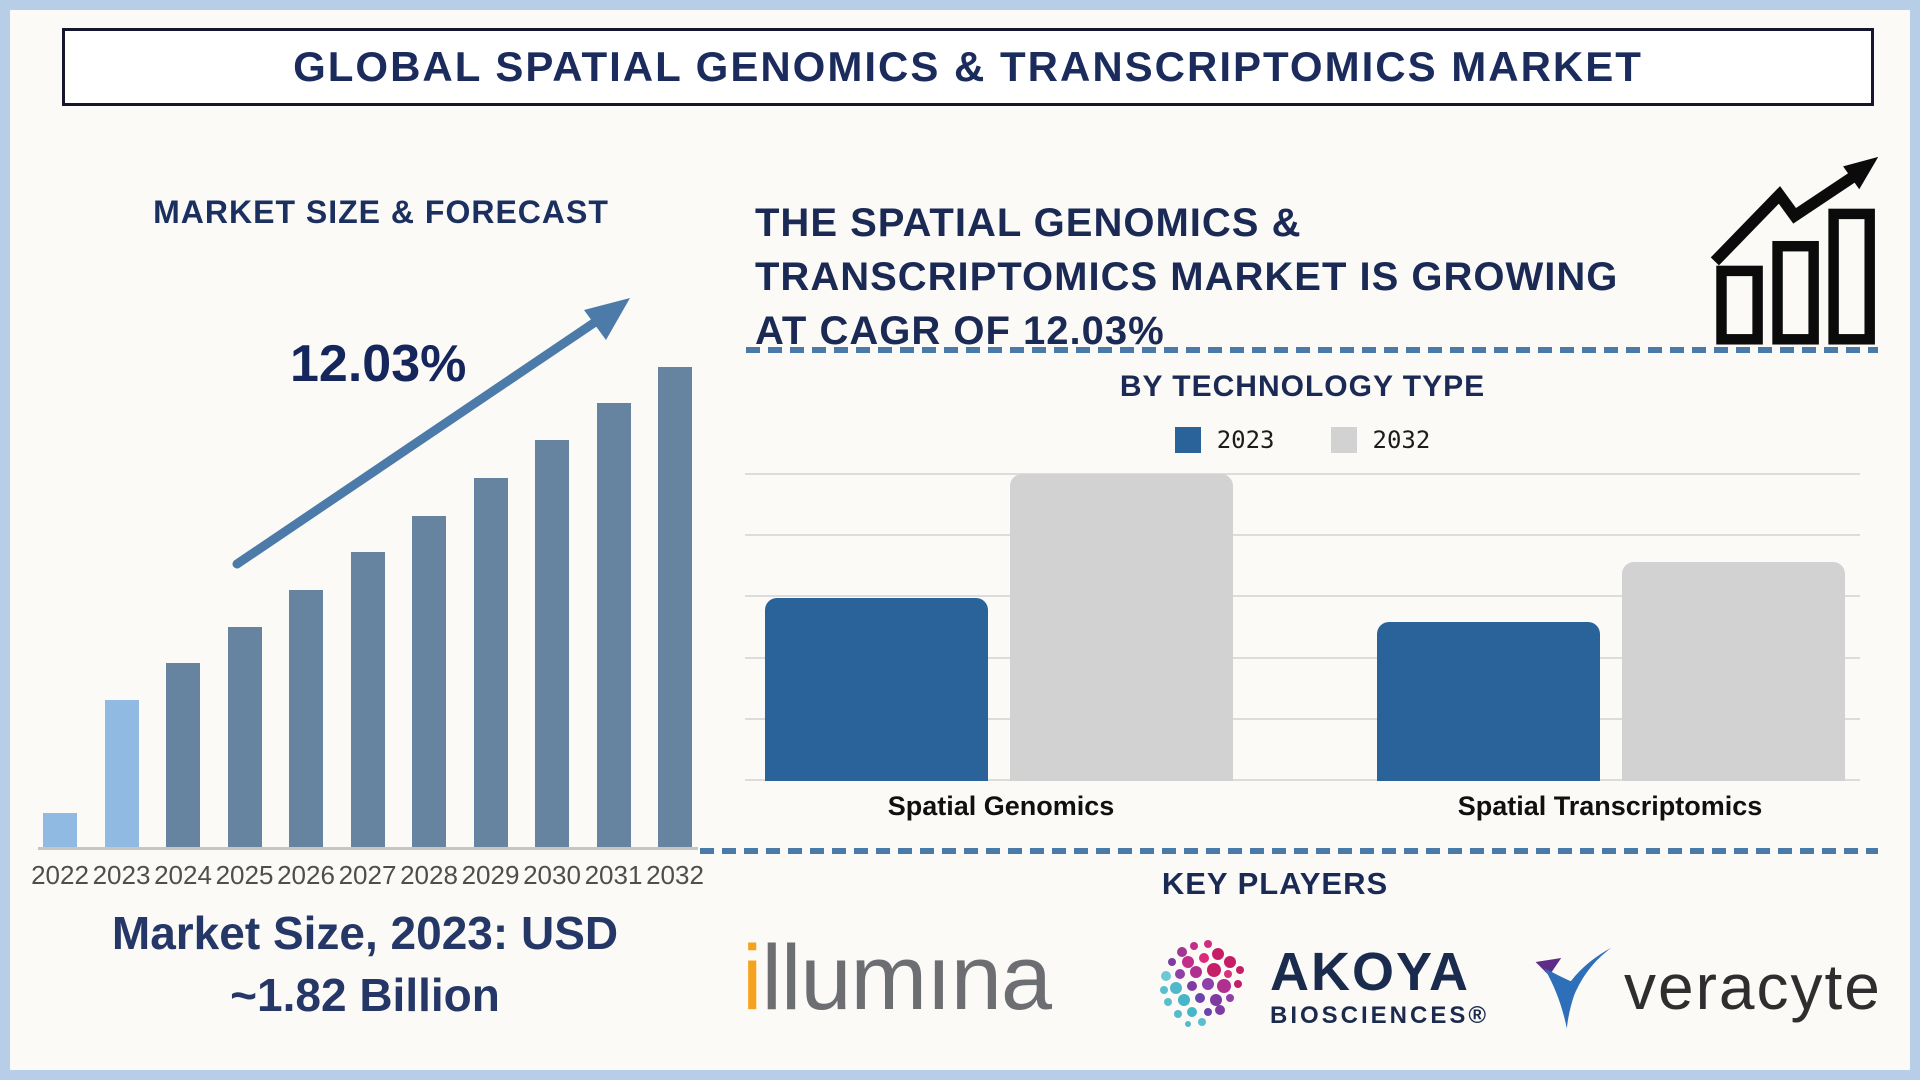 The height and width of the screenshot is (1080, 1920). What do you see at coordinates (183, 875) in the screenshot?
I see `year-label-2024: 2024` at bounding box center [183, 875].